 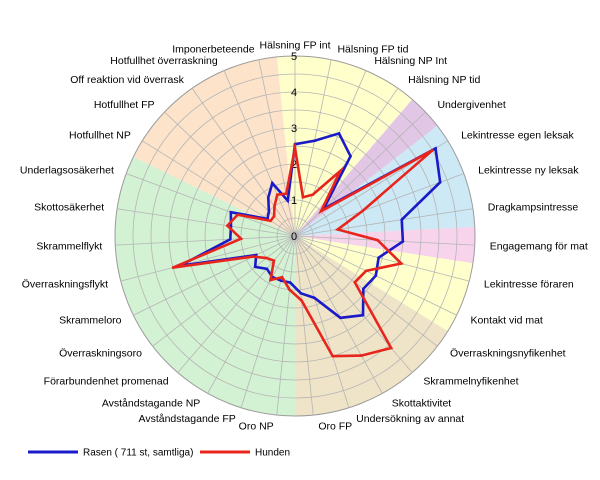 What do you see at coordinates (470, 382) in the screenshot?
I see `category-label: Skrammelnyfikenhet` at bounding box center [470, 382].